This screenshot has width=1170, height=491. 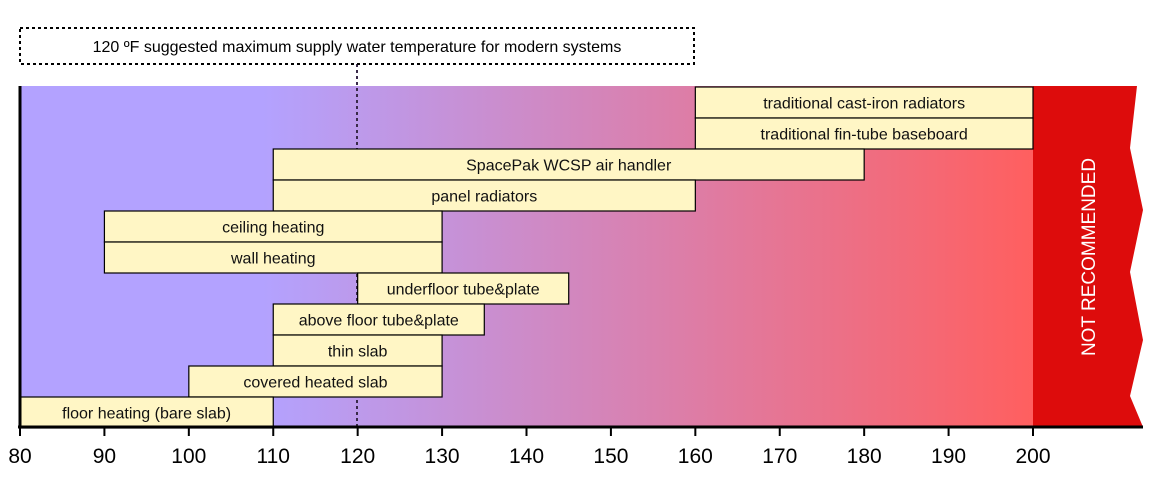 I want to click on range-bar-label: floor heating (bare slab), so click(x=146, y=414).